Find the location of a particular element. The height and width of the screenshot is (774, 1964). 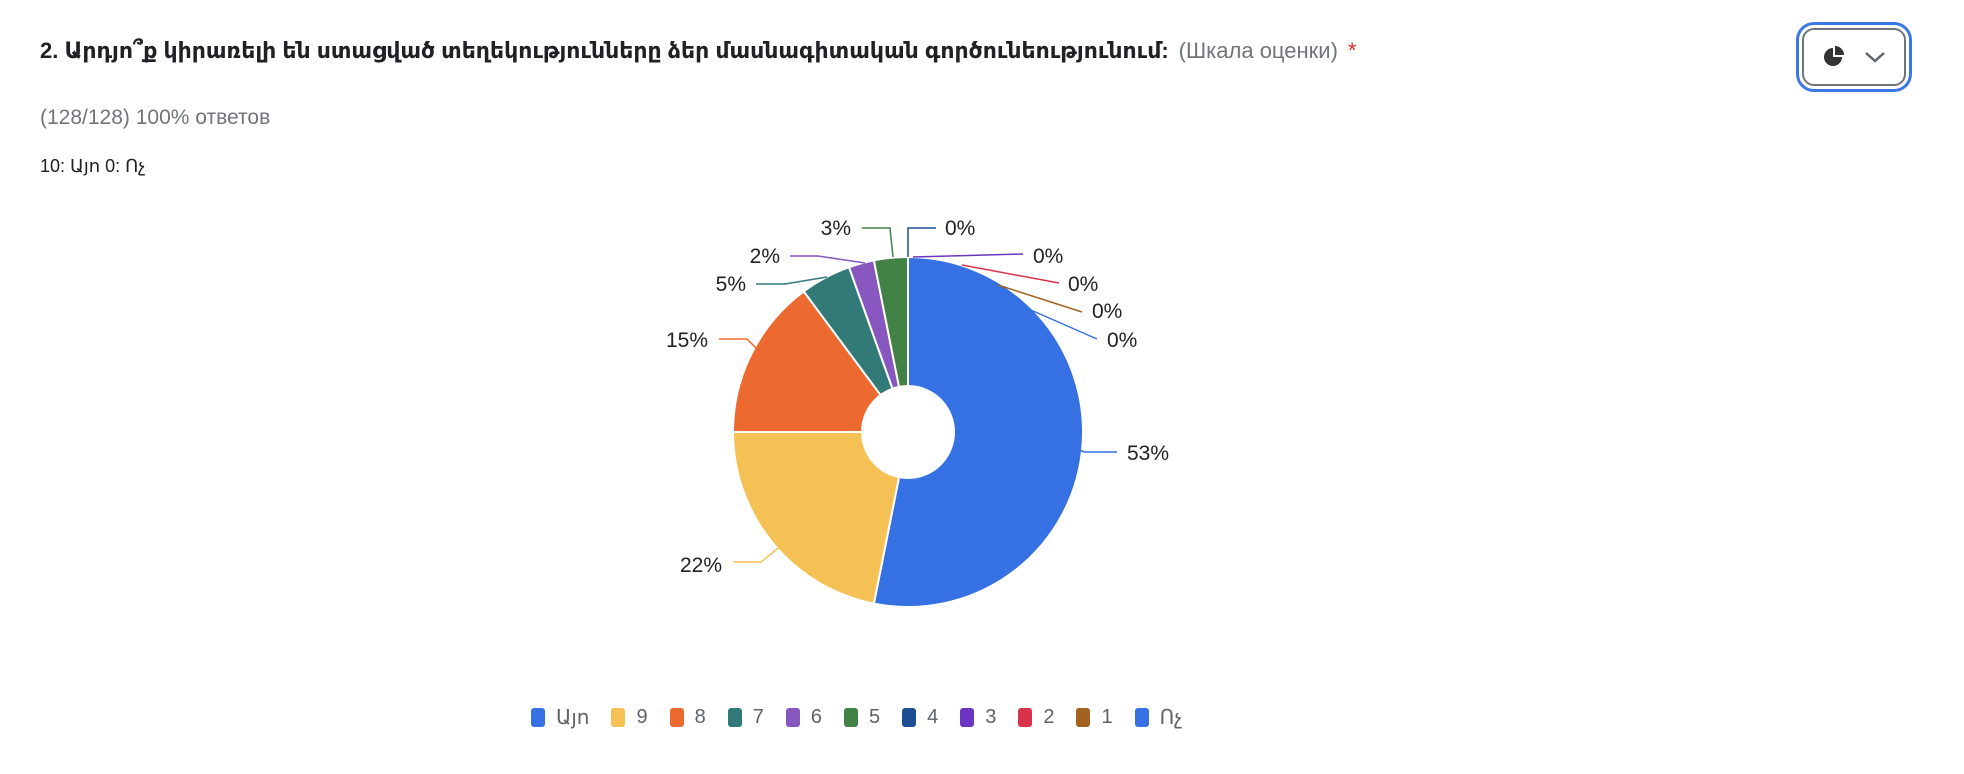

chart-type-button is located at coordinates (1854, 57).